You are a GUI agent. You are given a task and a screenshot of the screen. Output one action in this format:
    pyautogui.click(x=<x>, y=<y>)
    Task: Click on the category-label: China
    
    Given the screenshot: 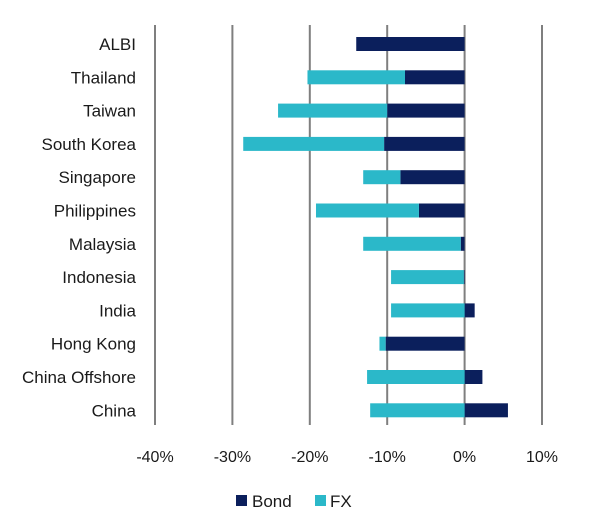 What is the action you would take?
    pyautogui.click(x=114, y=410)
    